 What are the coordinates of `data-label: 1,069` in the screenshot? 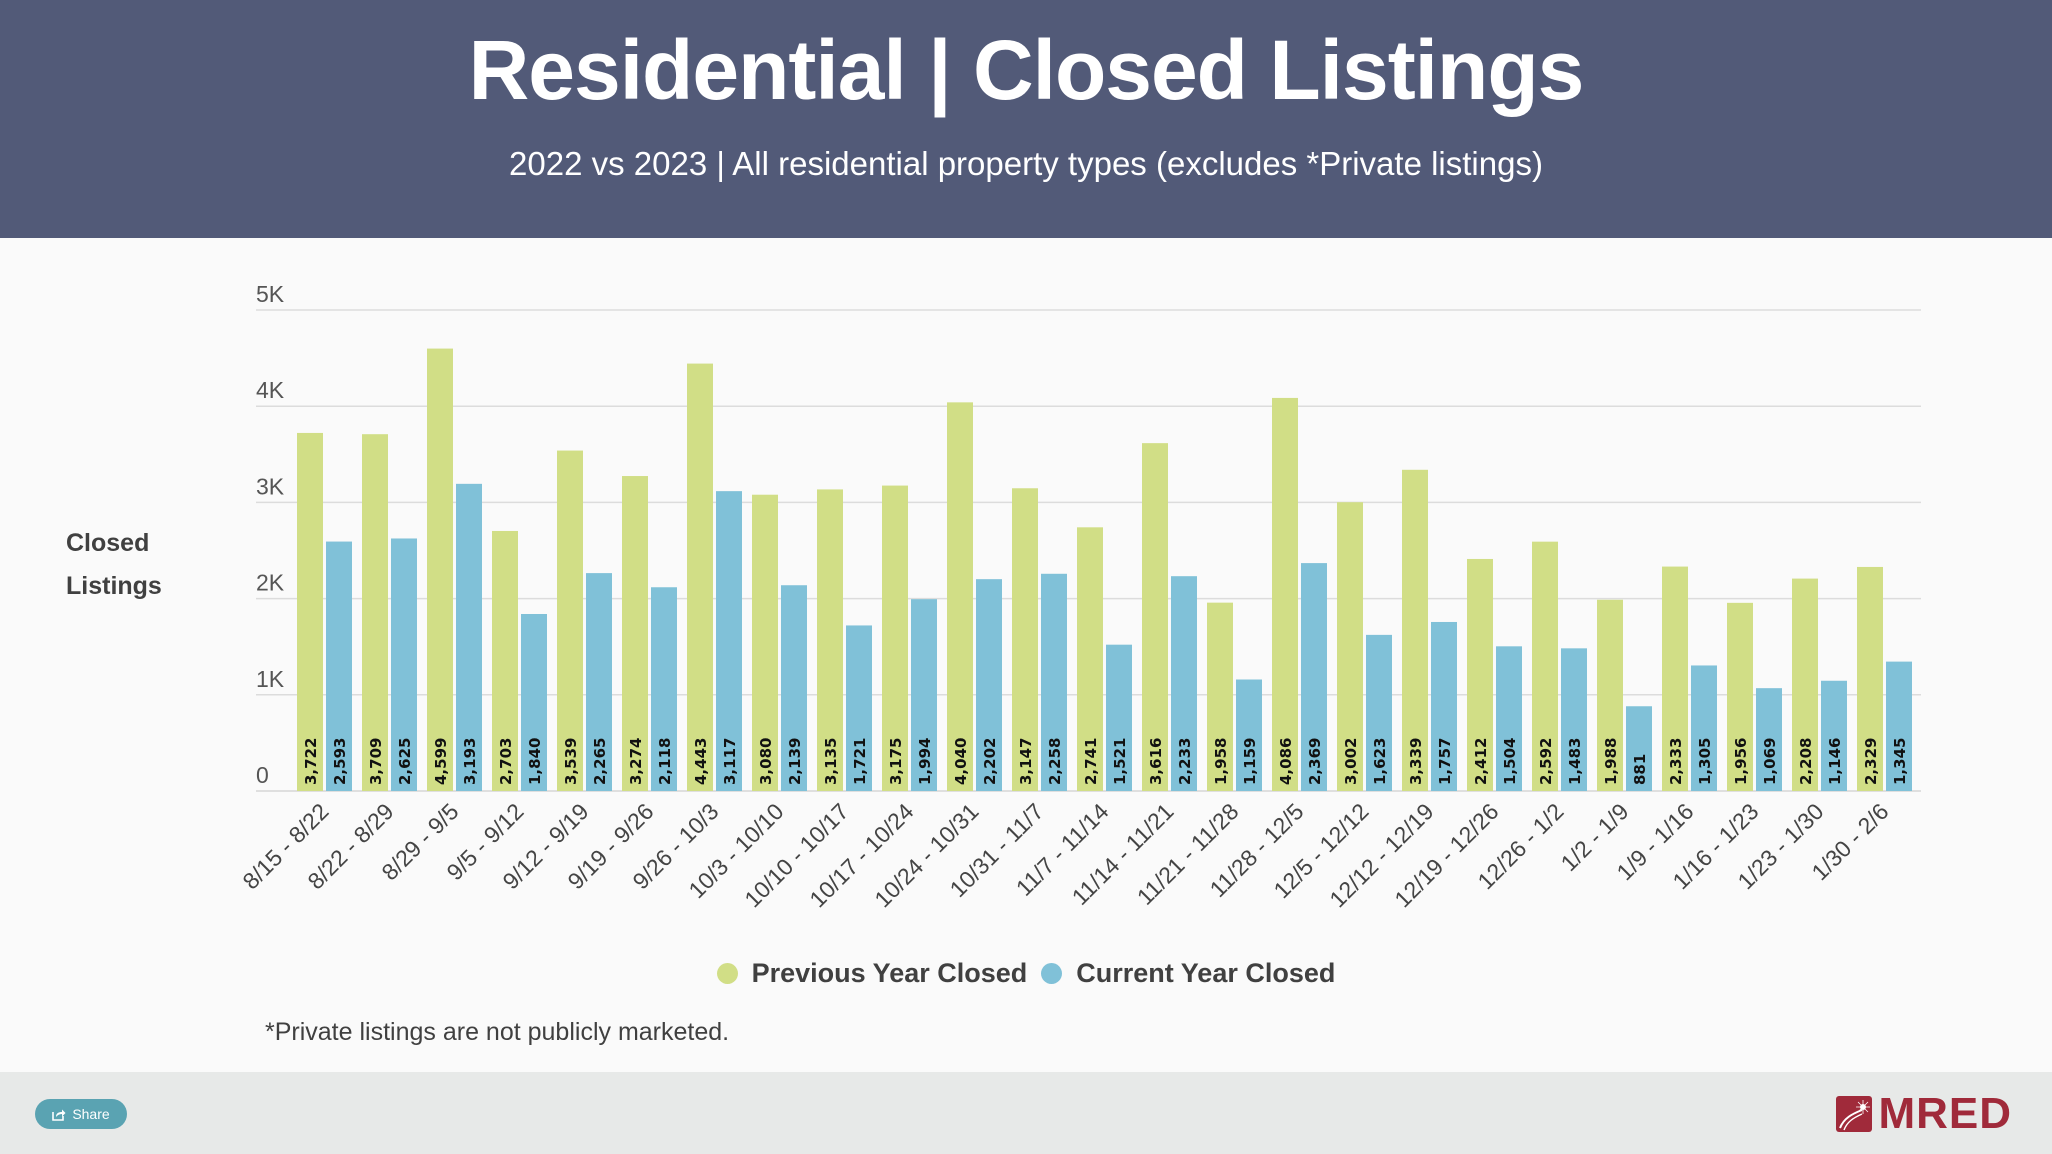 It's located at (1770, 761).